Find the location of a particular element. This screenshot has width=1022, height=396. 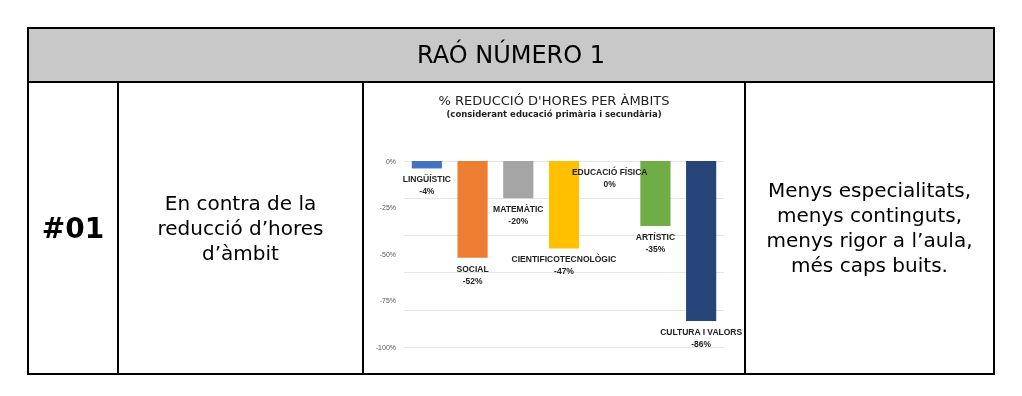

chart-subtitle: (considerant educació primària i secundària) is located at coordinates (554, 113).